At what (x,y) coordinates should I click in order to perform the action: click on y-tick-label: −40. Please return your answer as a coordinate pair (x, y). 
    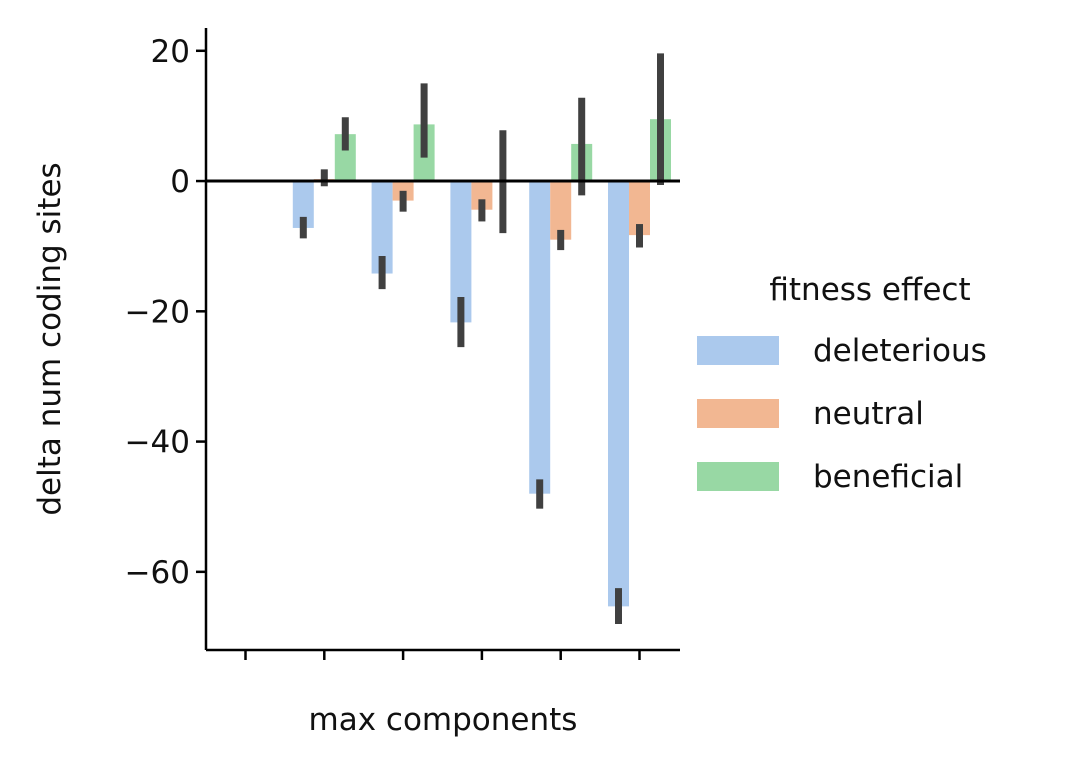
    Looking at the image, I should click on (157, 443).